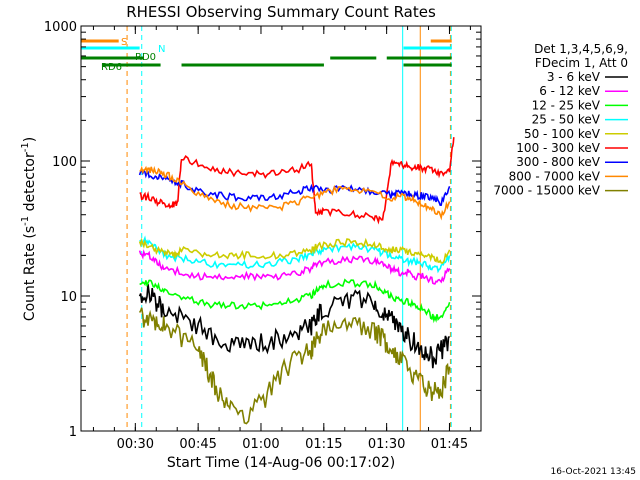 The width and height of the screenshot is (640, 480). I want to click on legend-label-7: 800 - 7000 keV, so click(555, 176).